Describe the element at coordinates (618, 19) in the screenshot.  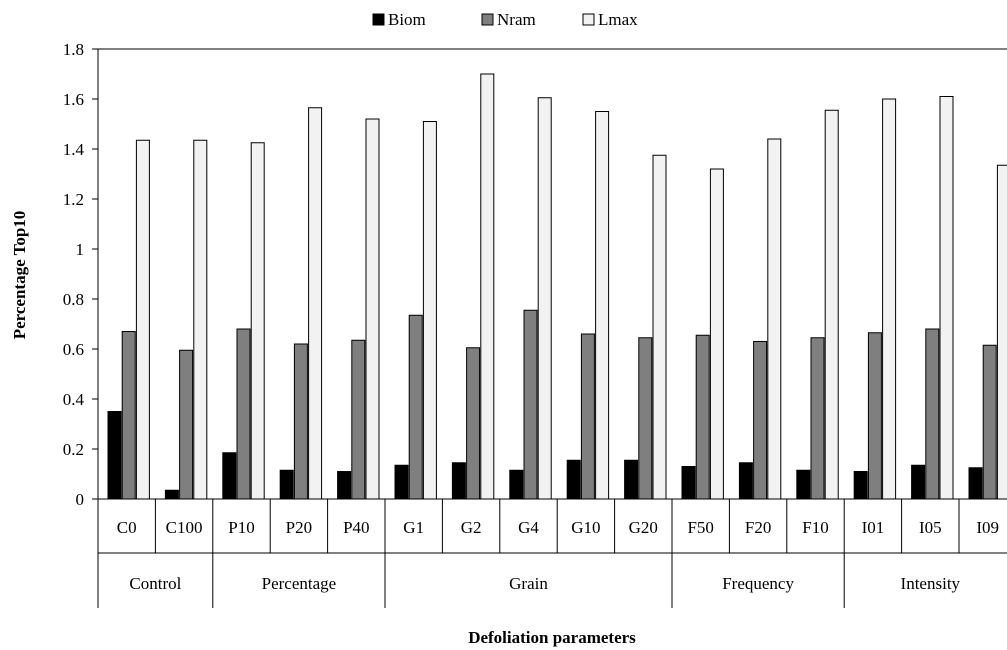
I see `legend-label-lmax: Lmax` at that location.